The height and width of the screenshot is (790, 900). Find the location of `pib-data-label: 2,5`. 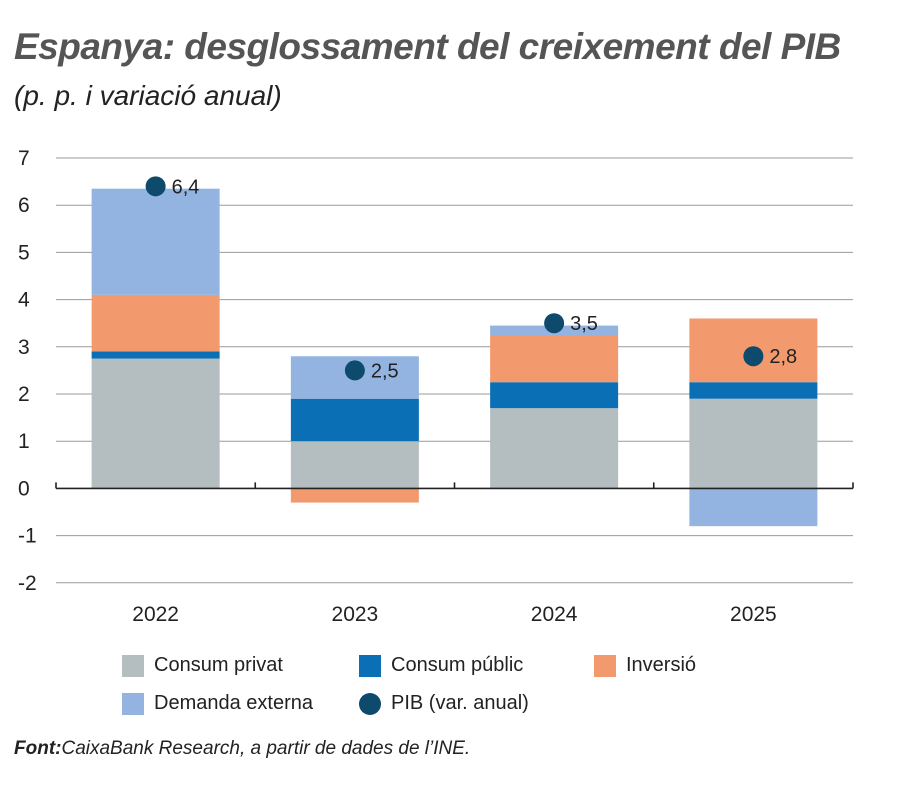

pib-data-label: 2,5 is located at coordinates (385, 371).